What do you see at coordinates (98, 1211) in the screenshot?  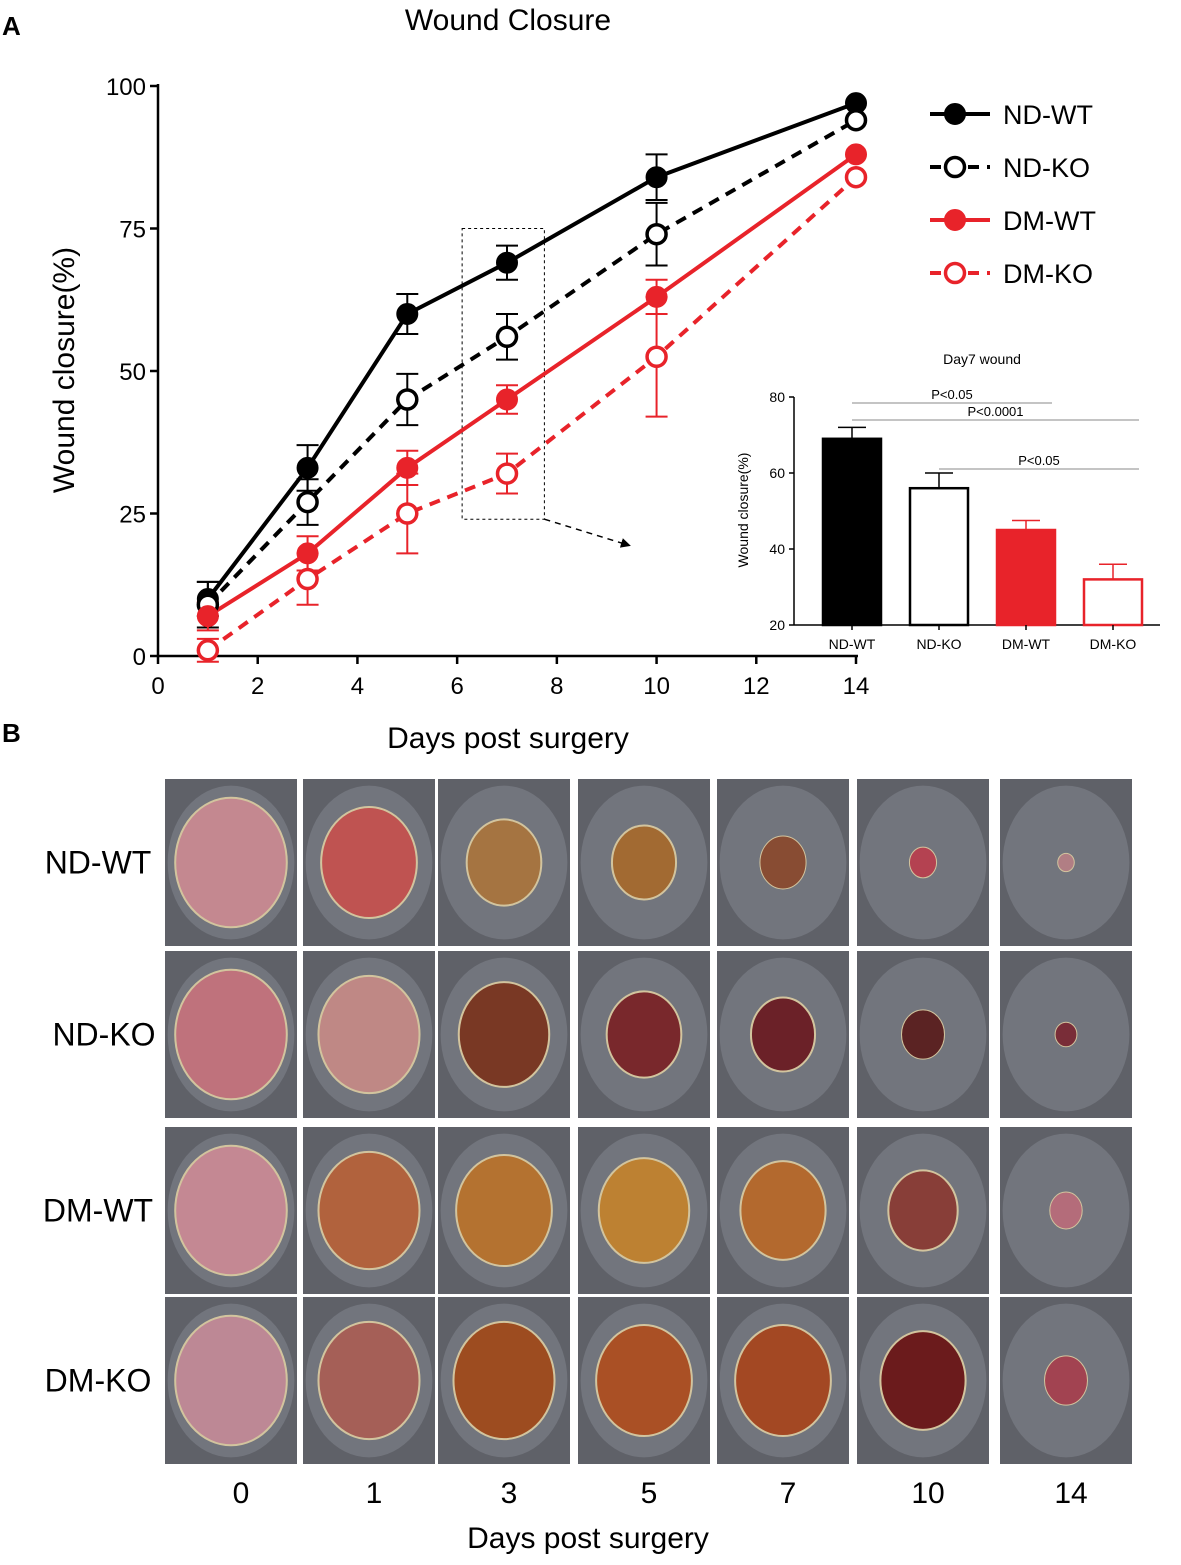 I see `row-label-dm-wt: DM-WT` at bounding box center [98, 1211].